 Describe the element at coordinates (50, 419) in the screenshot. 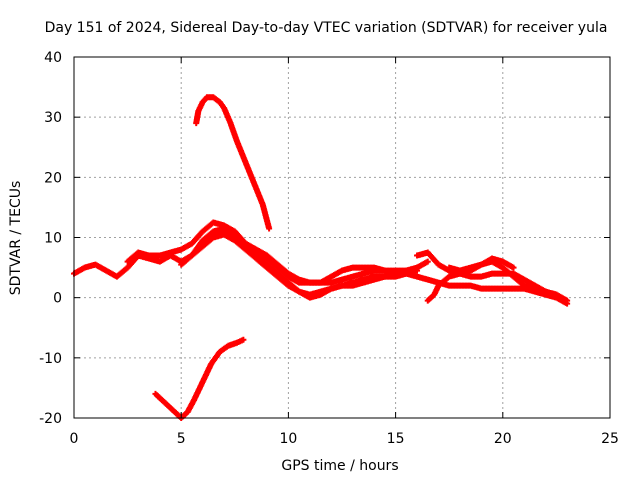

I see `y-tick-label: -20` at that location.